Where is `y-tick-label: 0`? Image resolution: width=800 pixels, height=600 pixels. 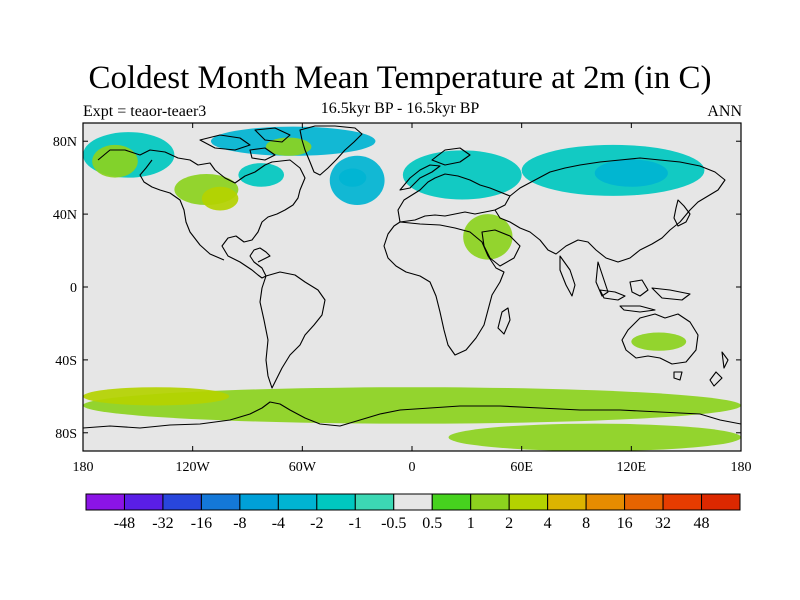 y-tick-label: 0 is located at coordinates (73, 288).